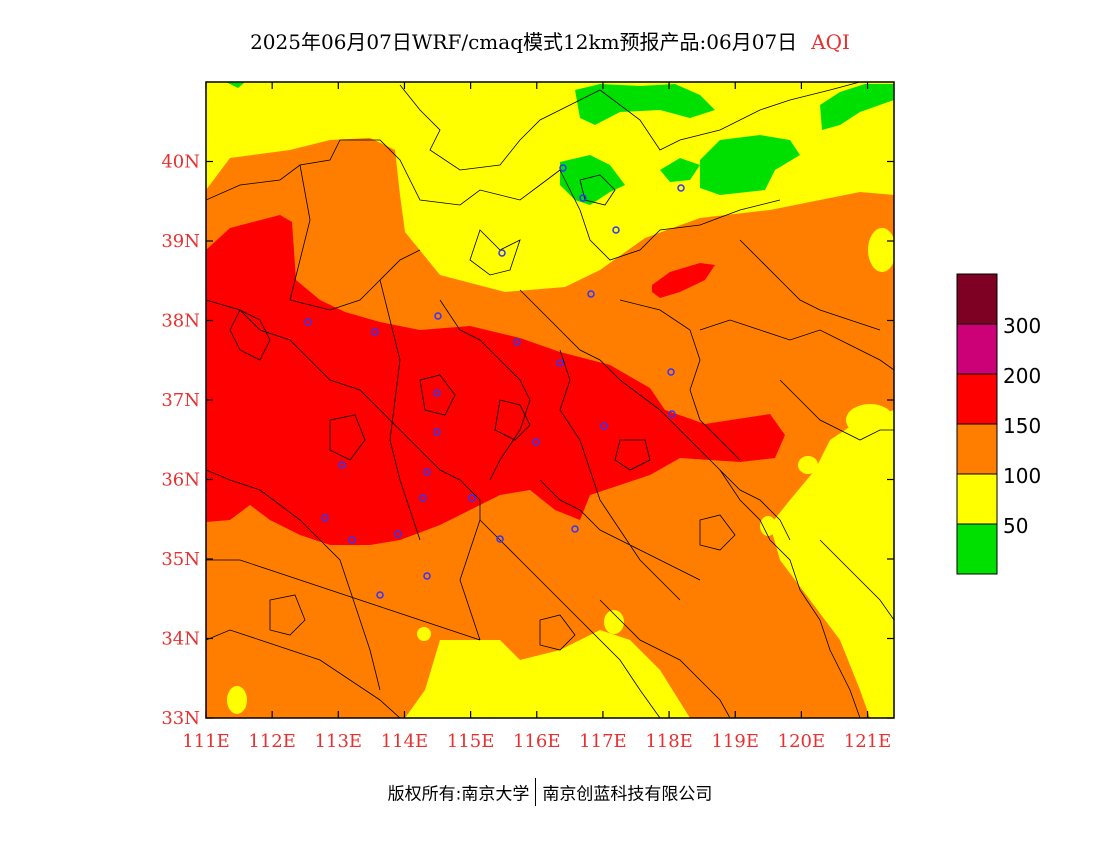  What do you see at coordinates (1015, 526) in the screenshot?
I see `legend-label: 50` at bounding box center [1015, 526].